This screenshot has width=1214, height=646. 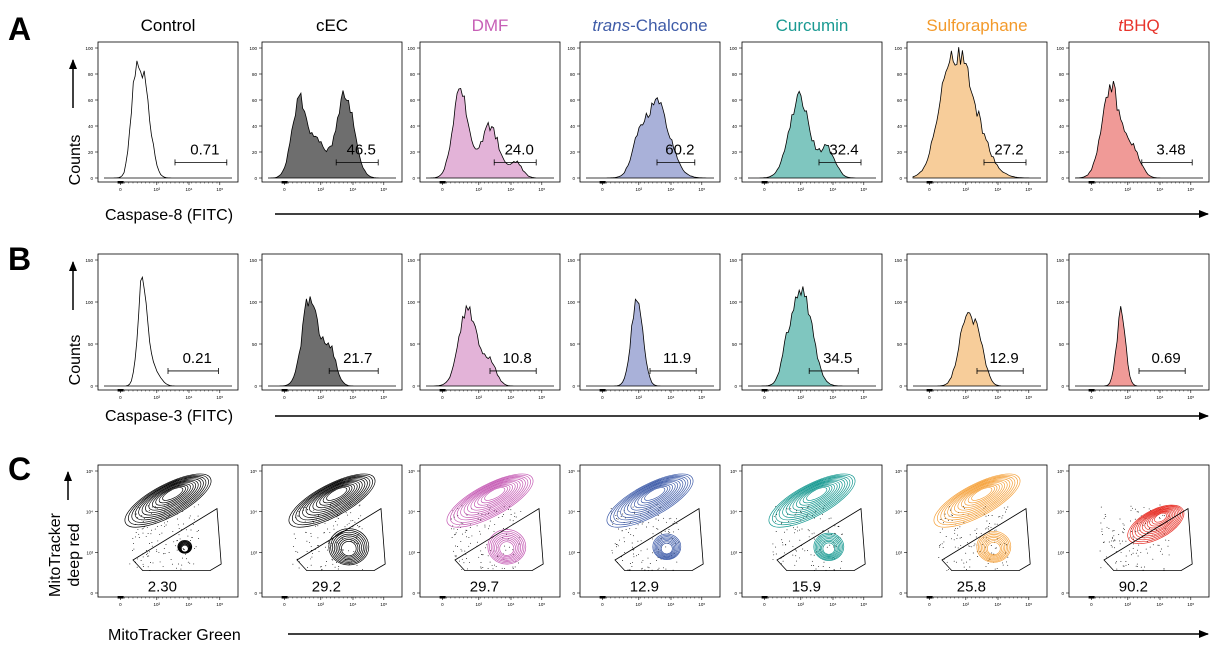 I want to click on panel-a-sulforaphane-y-tick-label: 0, so click(x=900, y=178).